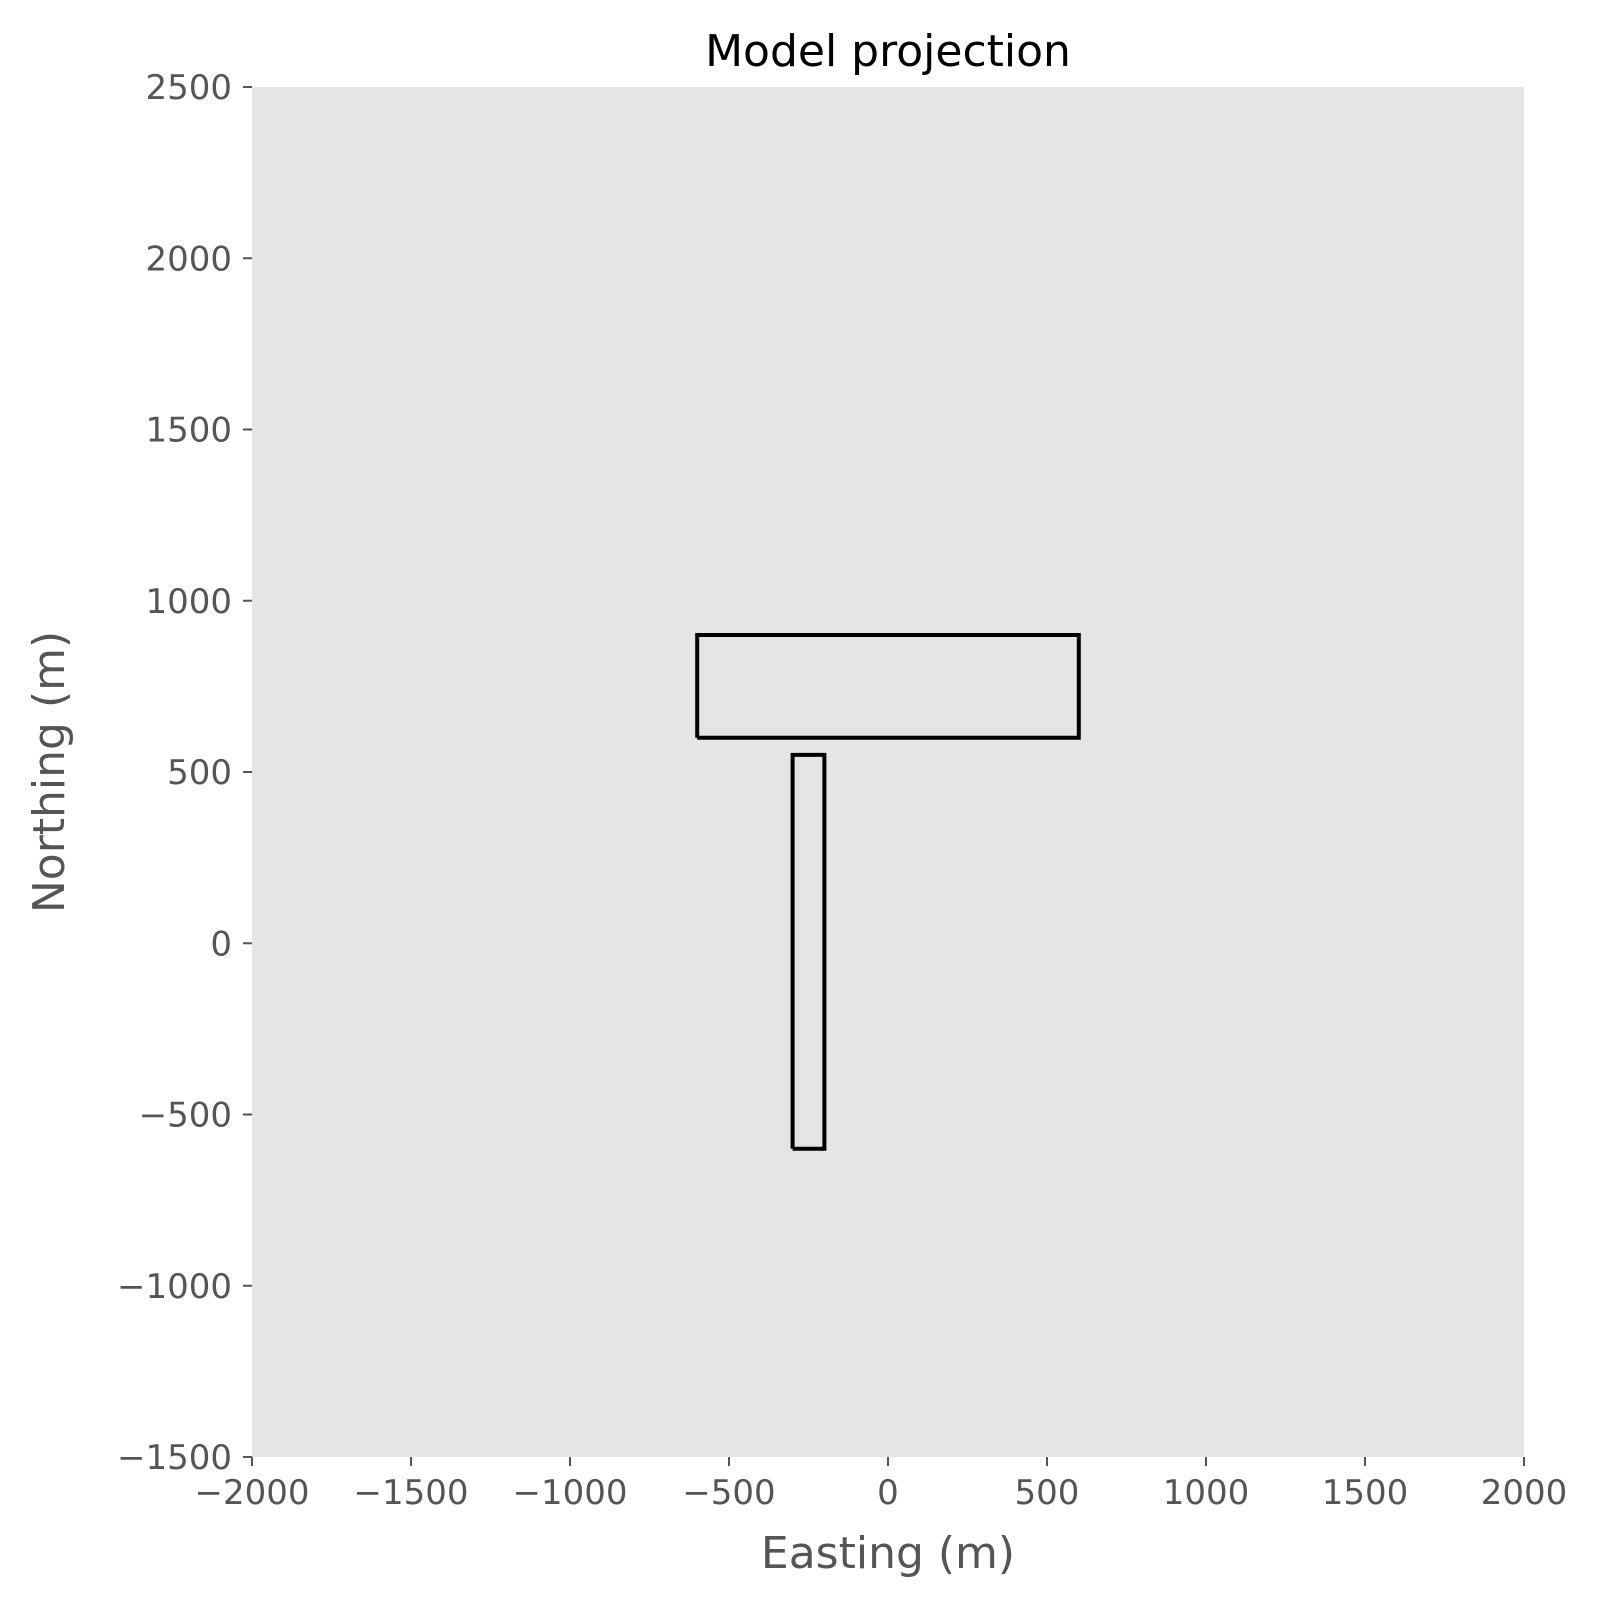  Describe the element at coordinates (1365, 1493) in the screenshot. I see `x-tick-label: 1500` at that location.